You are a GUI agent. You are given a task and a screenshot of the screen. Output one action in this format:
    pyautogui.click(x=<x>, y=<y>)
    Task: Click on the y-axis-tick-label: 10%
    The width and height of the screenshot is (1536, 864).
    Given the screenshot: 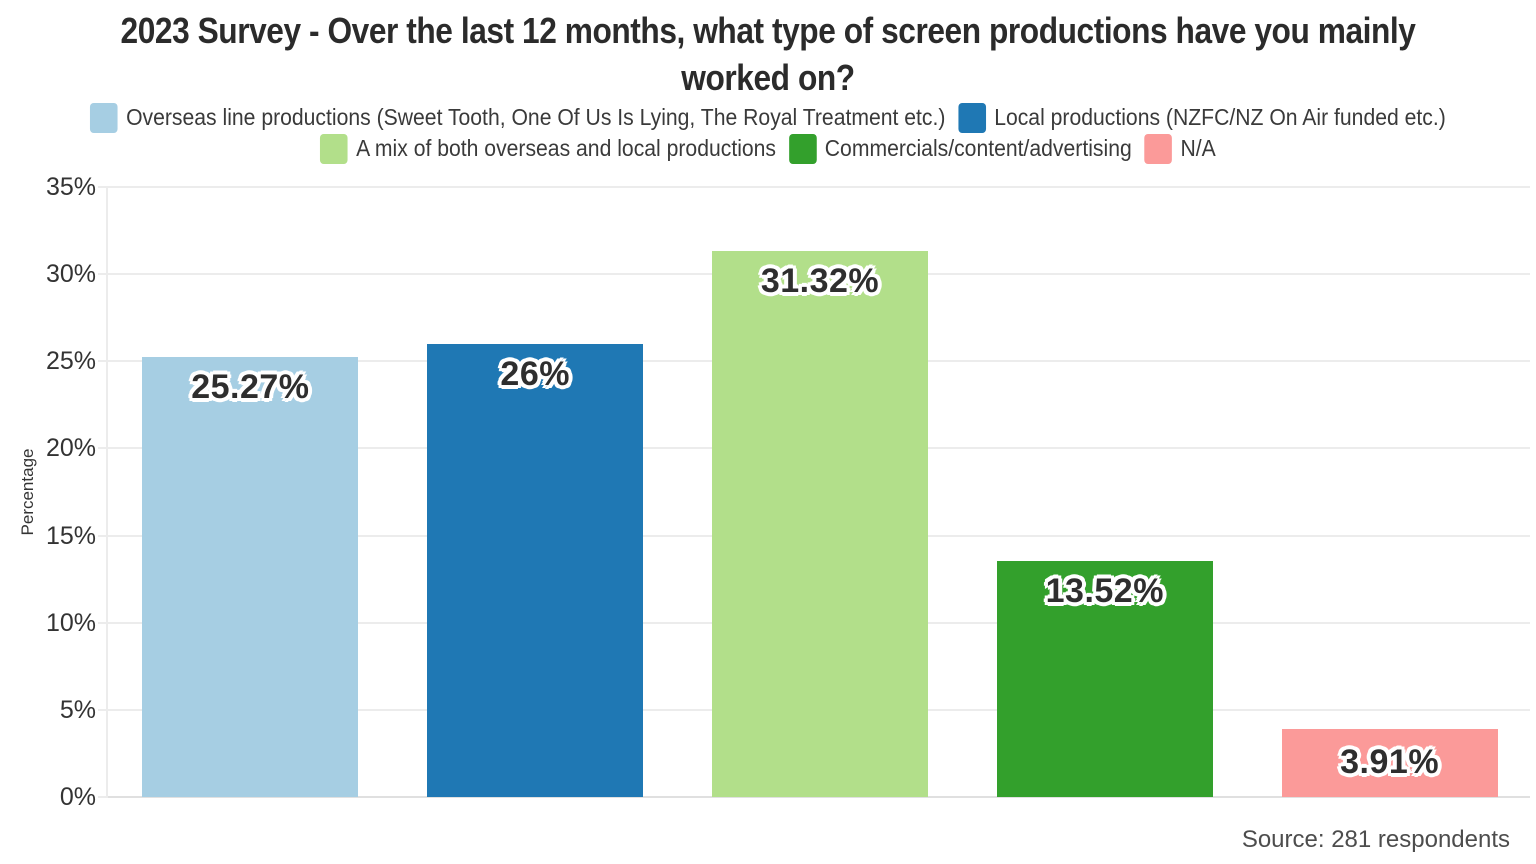 What is the action you would take?
    pyautogui.click(x=70, y=622)
    